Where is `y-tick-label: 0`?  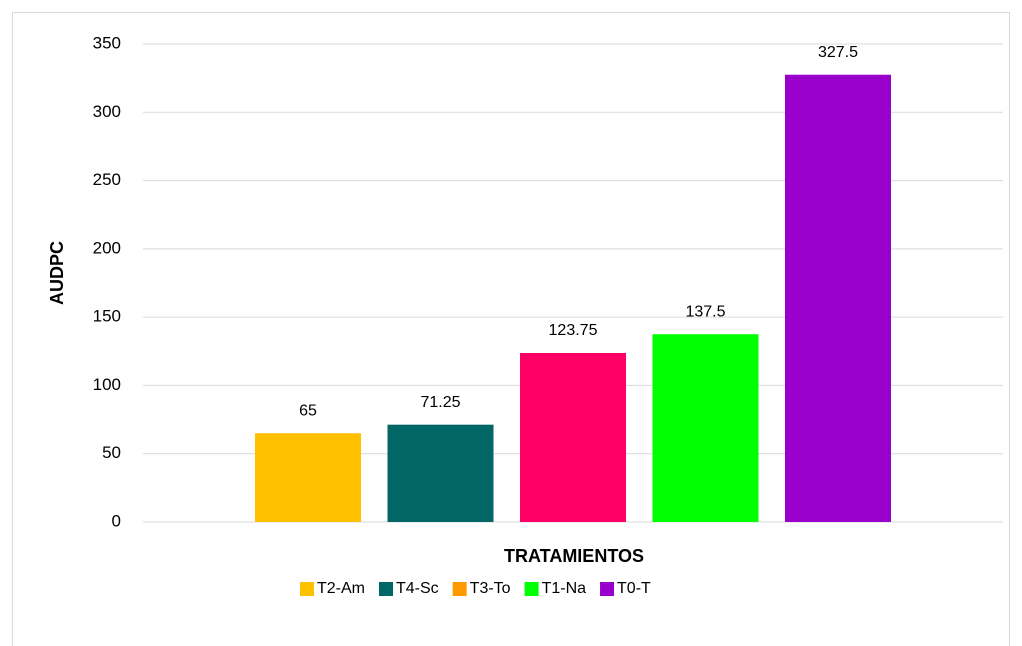
y-tick-label: 0 is located at coordinates (116, 520).